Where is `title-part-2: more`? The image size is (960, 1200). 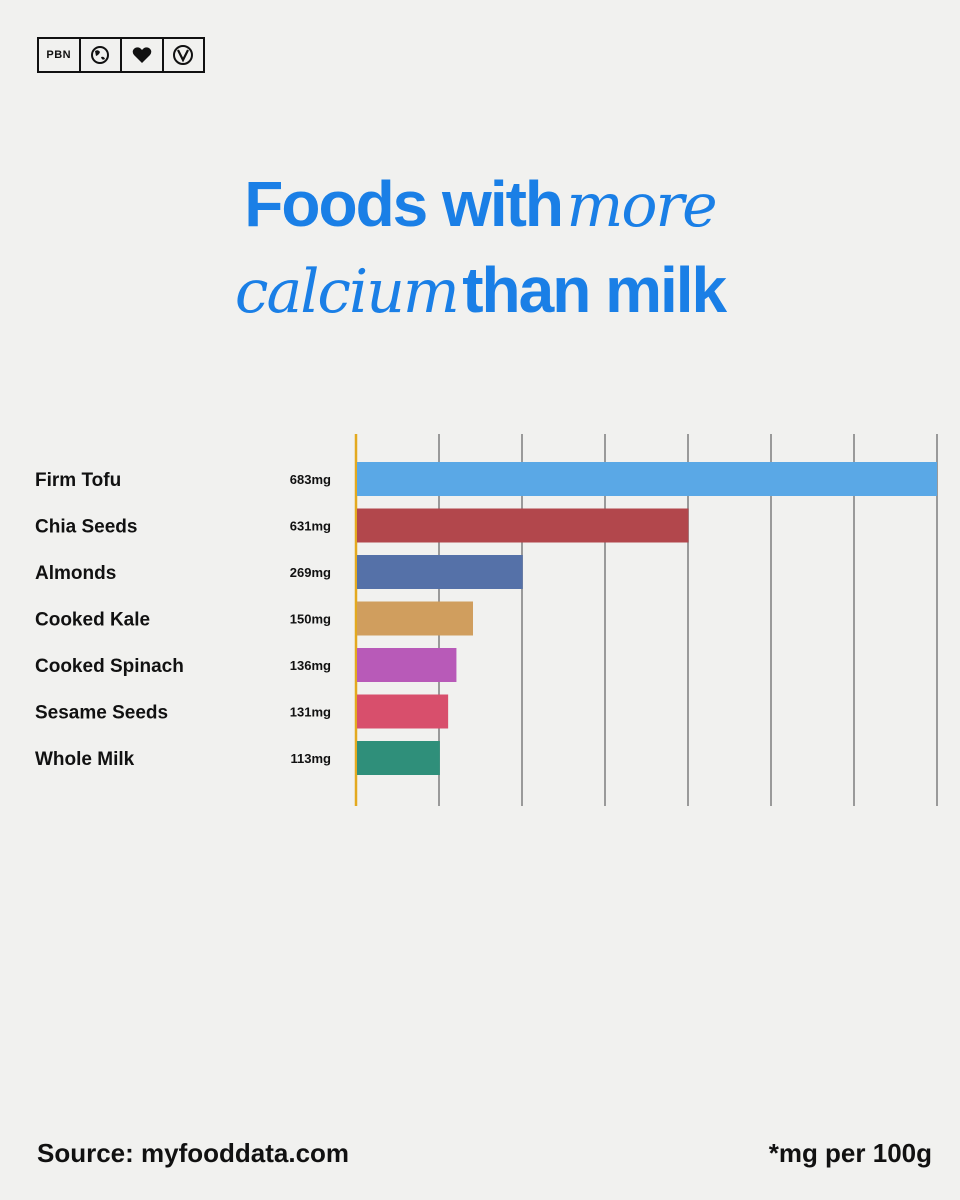
title-part-2: more is located at coordinates (641, 206).